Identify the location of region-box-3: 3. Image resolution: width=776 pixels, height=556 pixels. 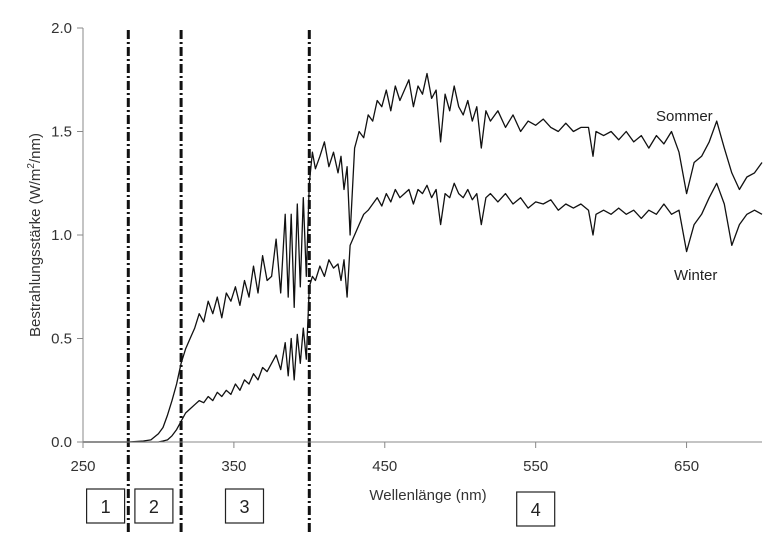
(244, 506).